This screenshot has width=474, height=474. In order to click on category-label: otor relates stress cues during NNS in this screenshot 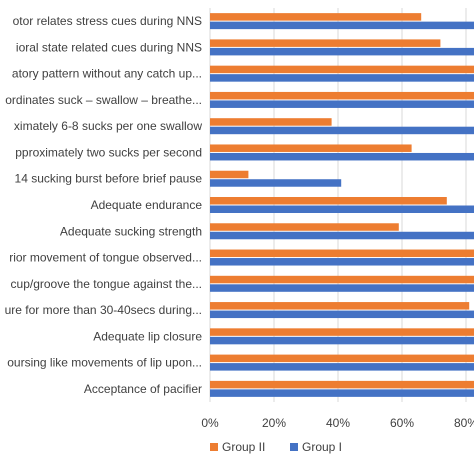, I will do `click(107, 21)`.